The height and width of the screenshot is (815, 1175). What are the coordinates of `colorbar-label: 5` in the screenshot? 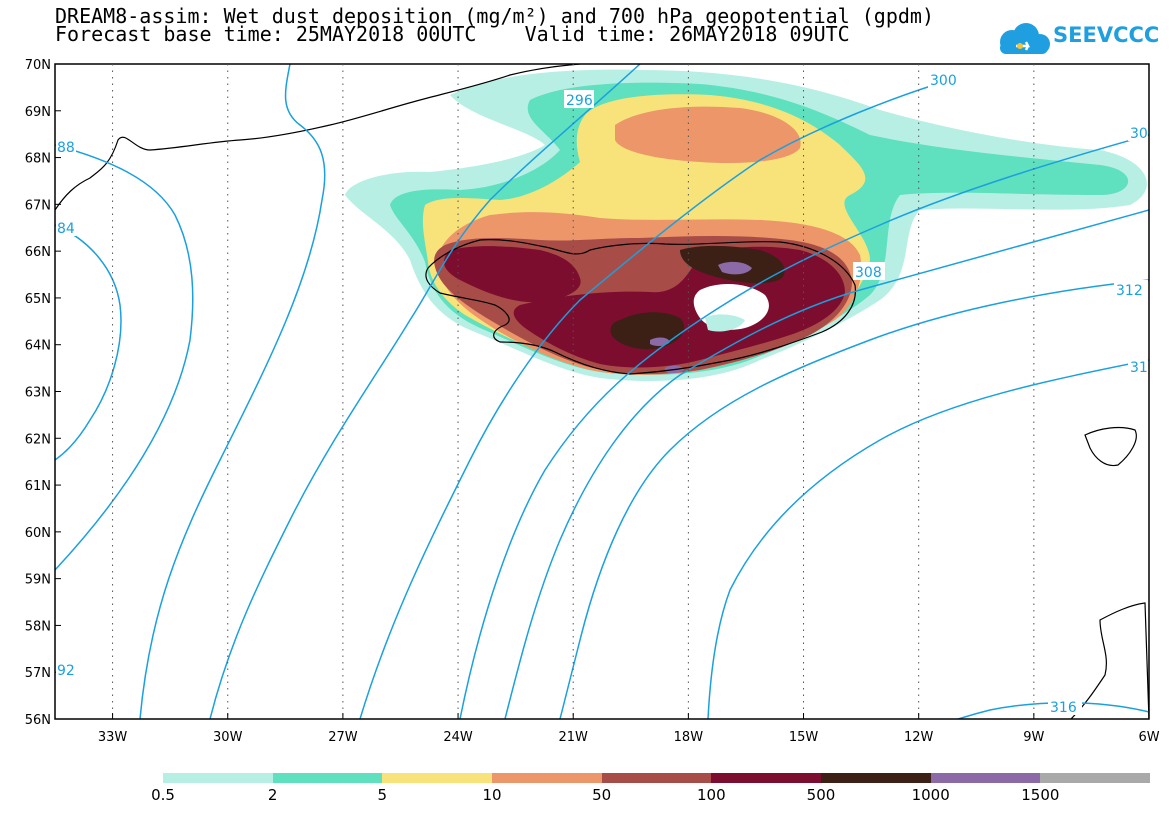 It's located at (382, 795).